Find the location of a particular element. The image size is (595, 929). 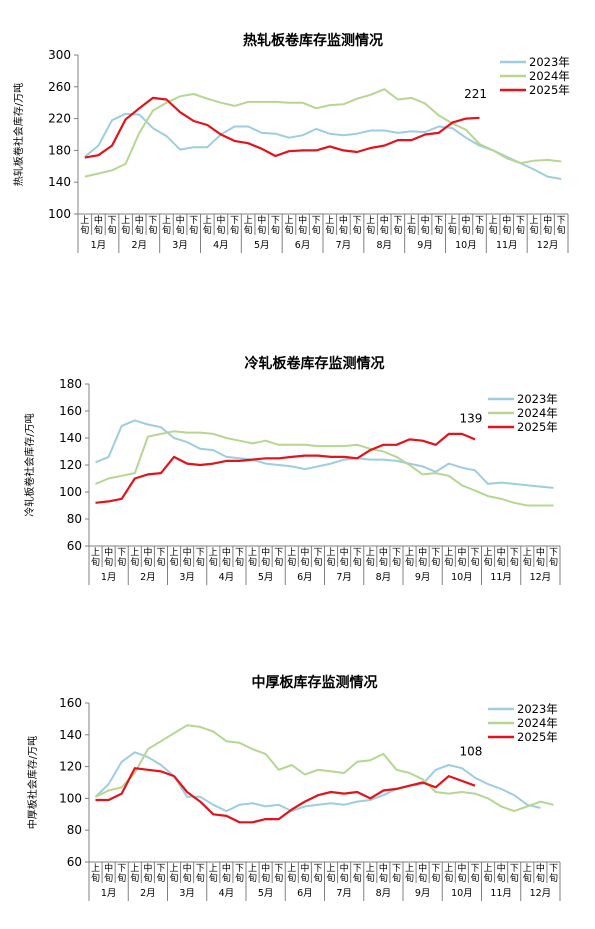

y-tick-label: 120 is located at coordinates (70, 465).